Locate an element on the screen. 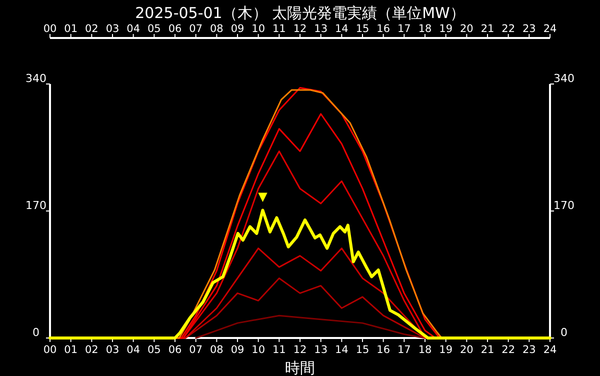 Image resolution: width=600 pixels, height=376 pixels. x-tick-label: 22 is located at coordinates (509, 350).